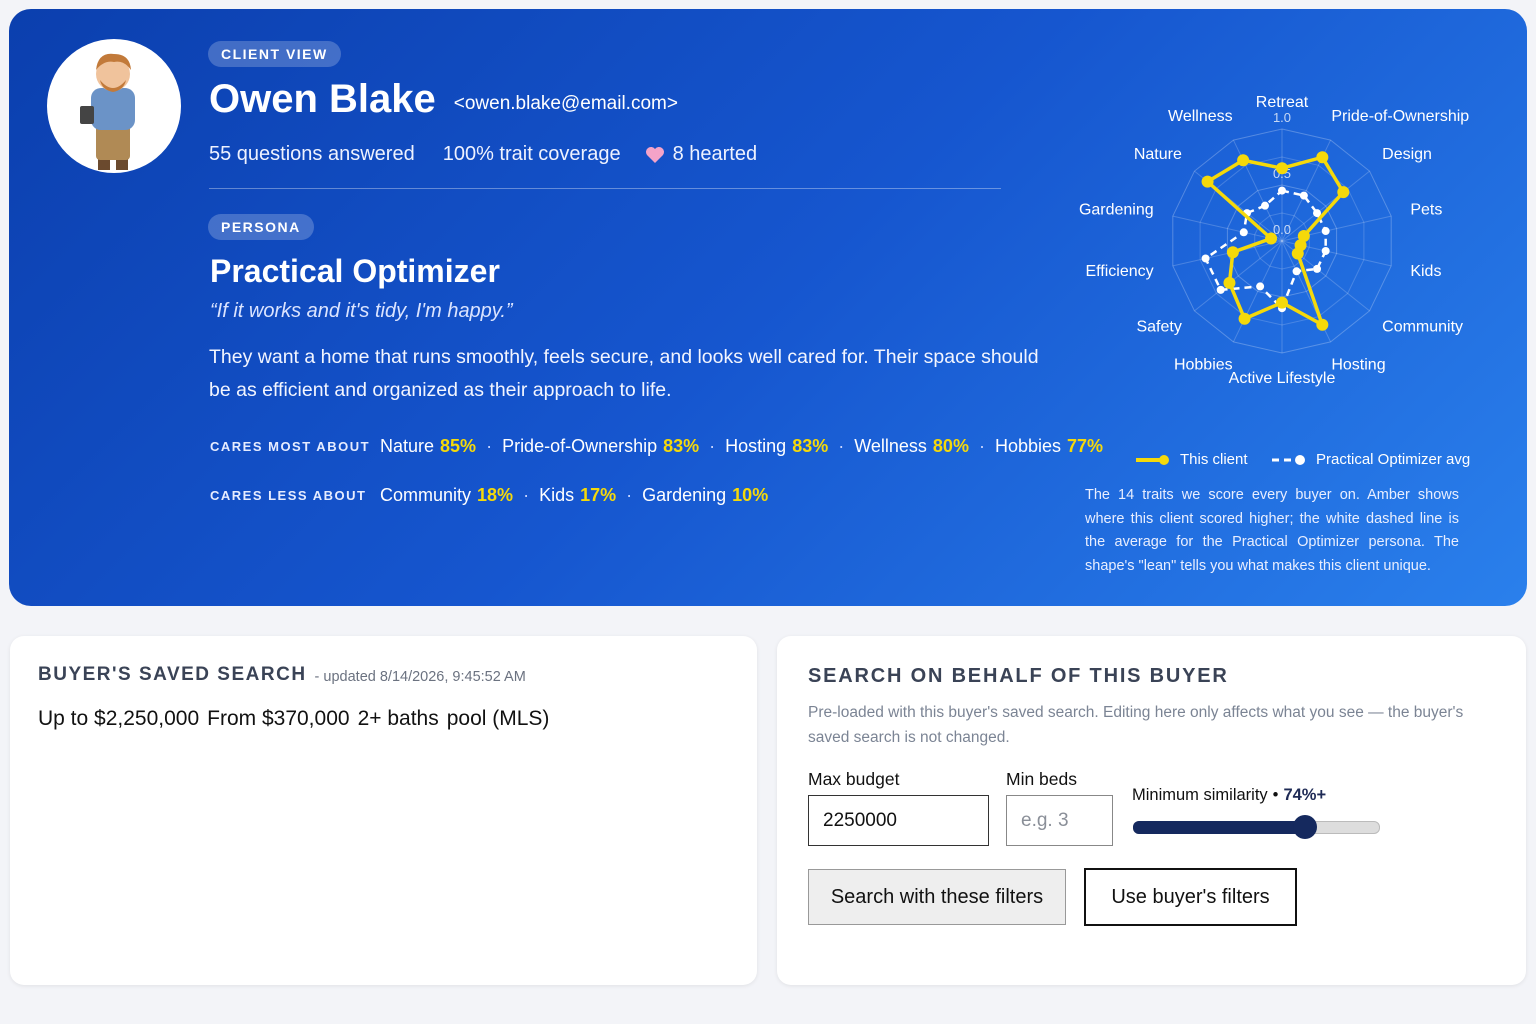 This screenshot has width=1536, height=1024. What do you see at coordinates (119, 718) in the screenshot?
I see `criterion: Up to $2,250,000` at bounding box center [119, 718].